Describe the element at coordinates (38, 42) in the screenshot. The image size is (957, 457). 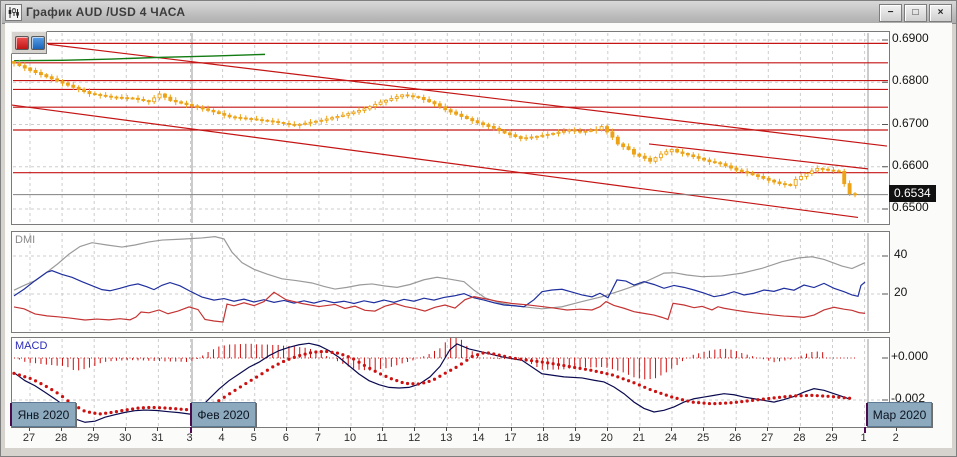
I see `toolbar-blue-button` at that location.